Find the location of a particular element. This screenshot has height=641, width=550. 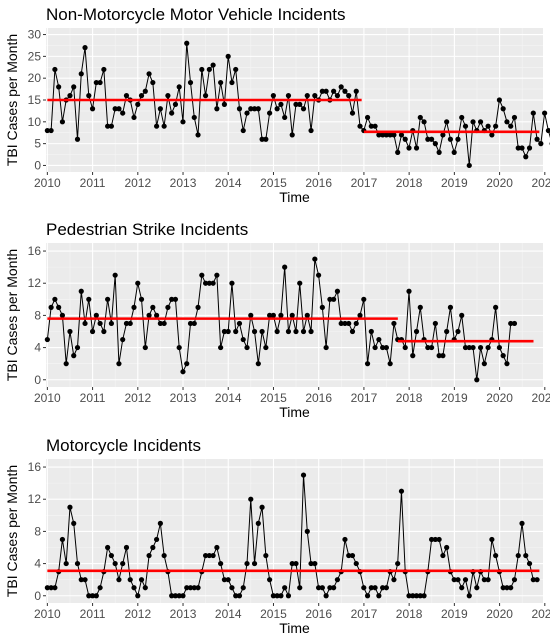

chart-title: Non-Motorcycle Motor Vehicle Incidents is located at coordinates (196, 14).